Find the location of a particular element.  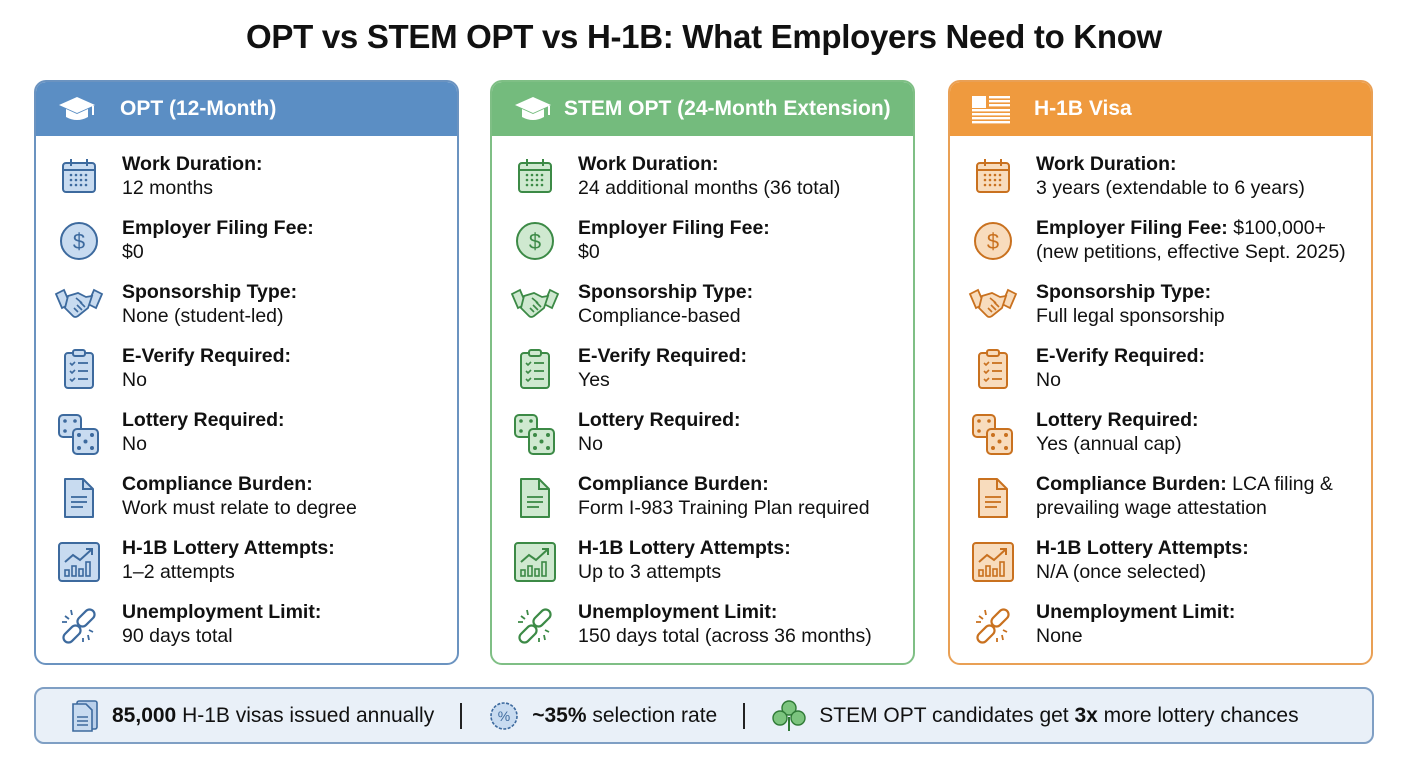

card-row: E-Verify Required: No is located at coordinates (246, 372).